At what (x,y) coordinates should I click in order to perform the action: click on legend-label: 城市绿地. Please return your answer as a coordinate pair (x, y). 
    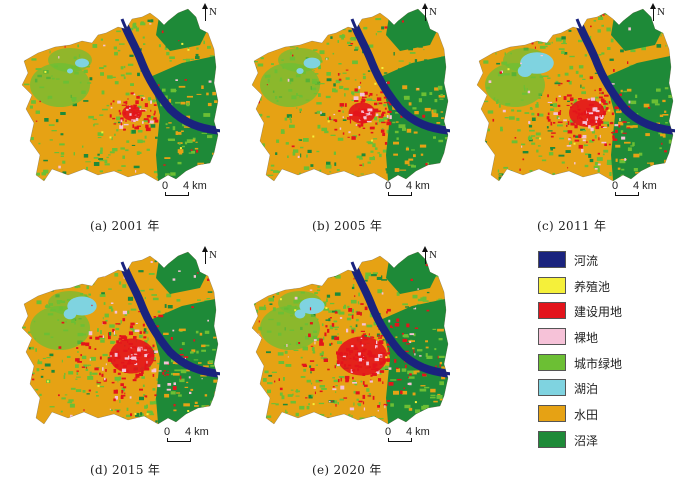
    Looking at the image, I should click on (598, 363).